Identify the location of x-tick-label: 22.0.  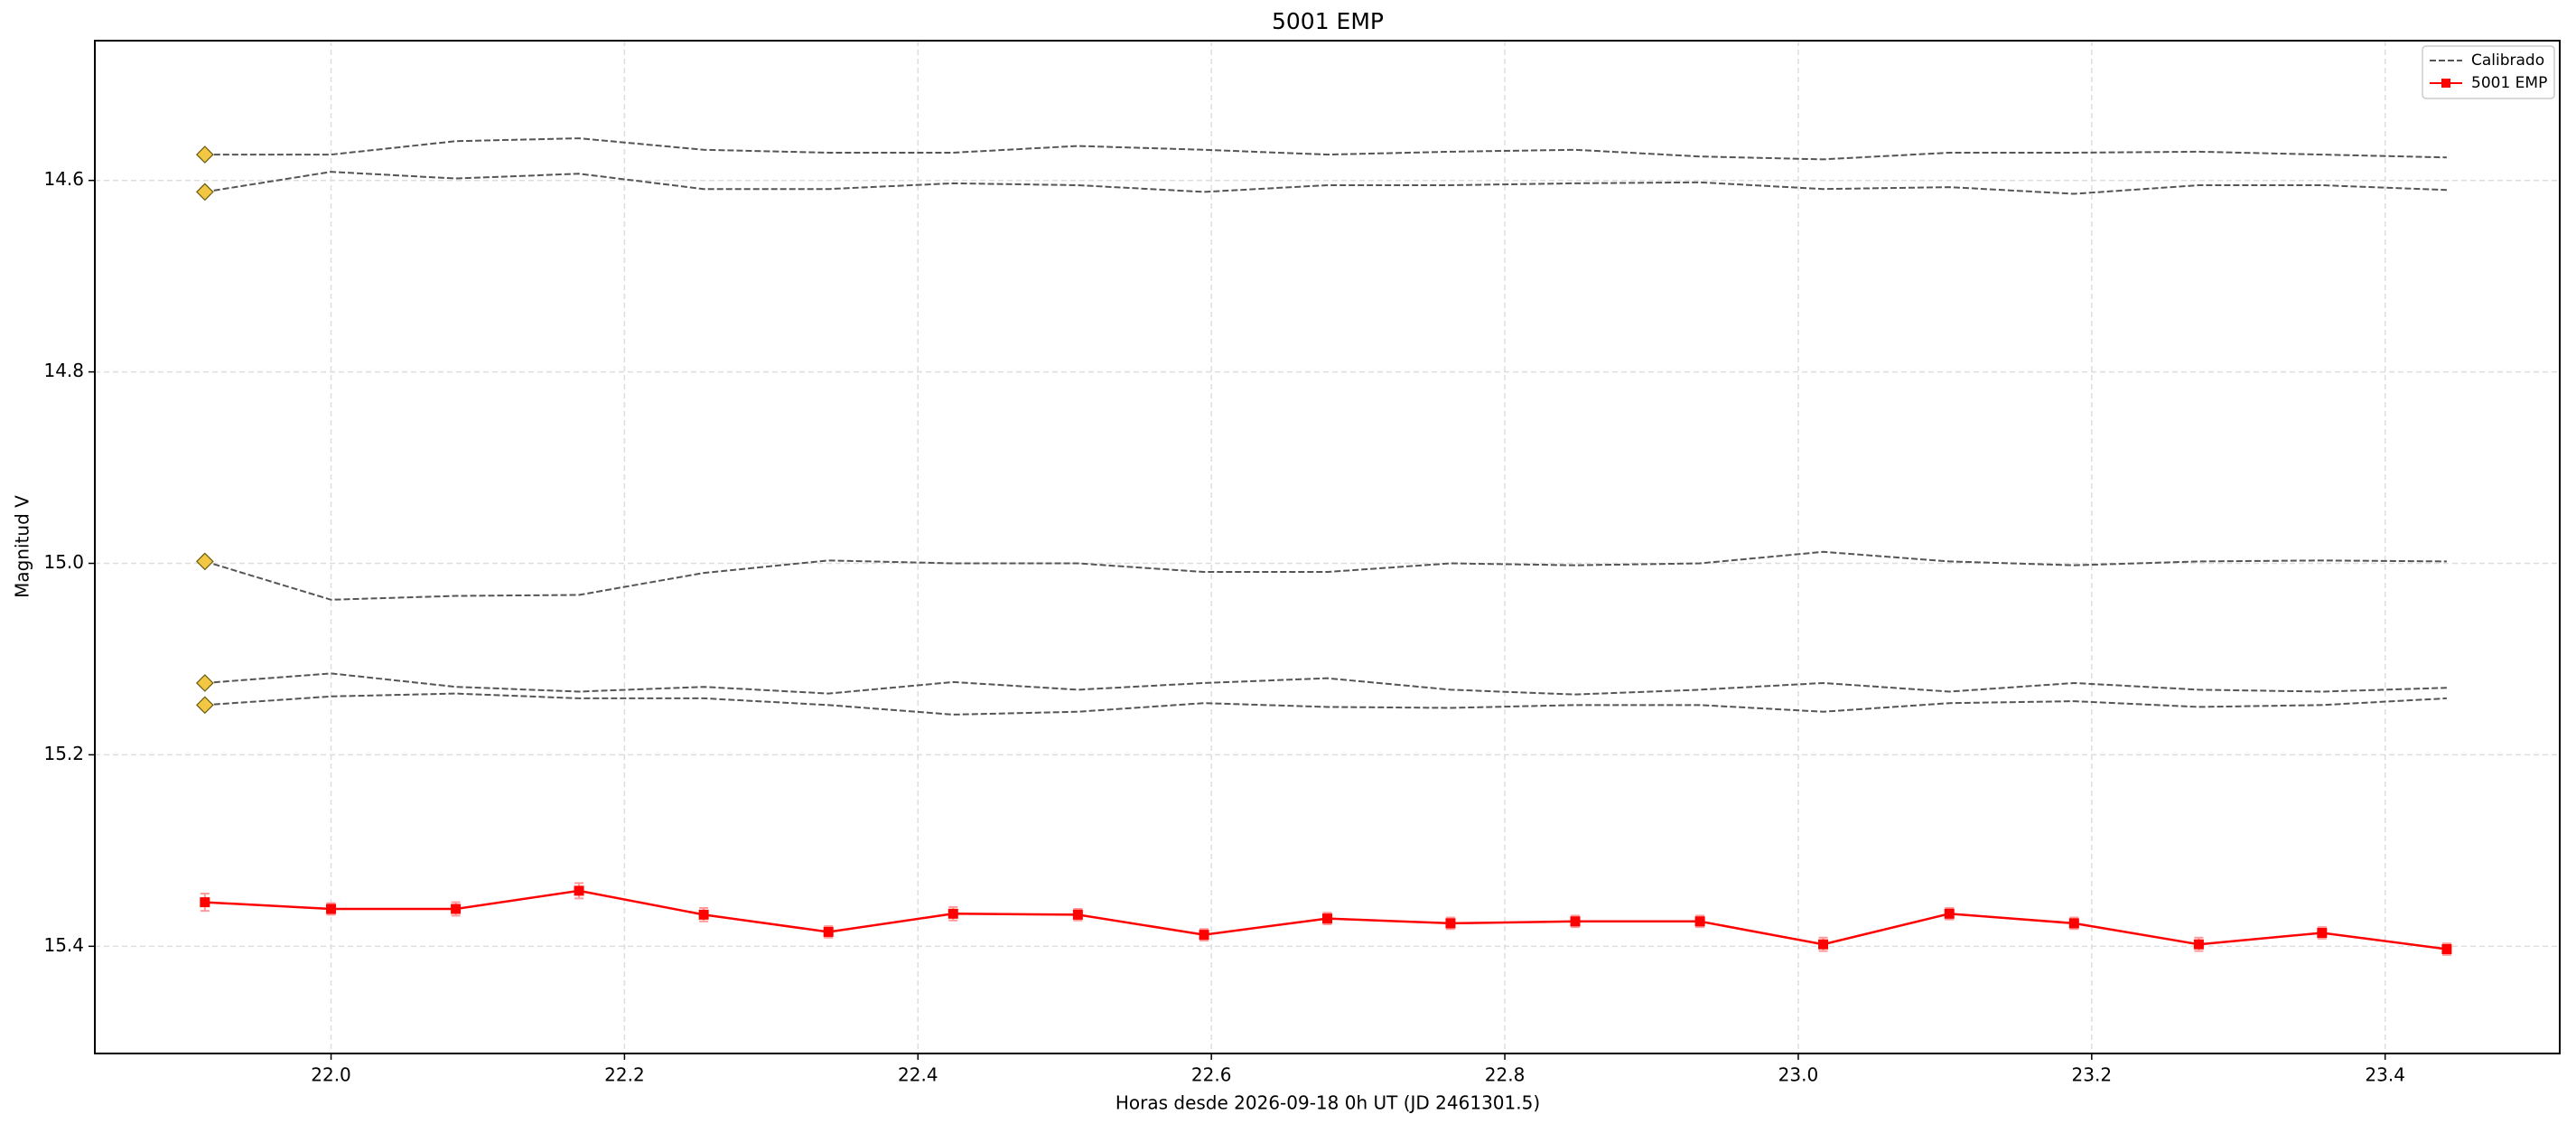
(331, 1075).